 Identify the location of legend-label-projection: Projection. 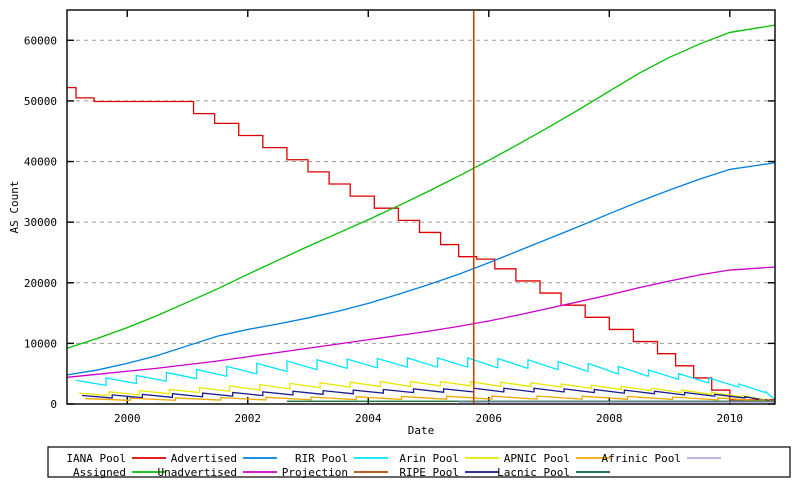
(315, 472).